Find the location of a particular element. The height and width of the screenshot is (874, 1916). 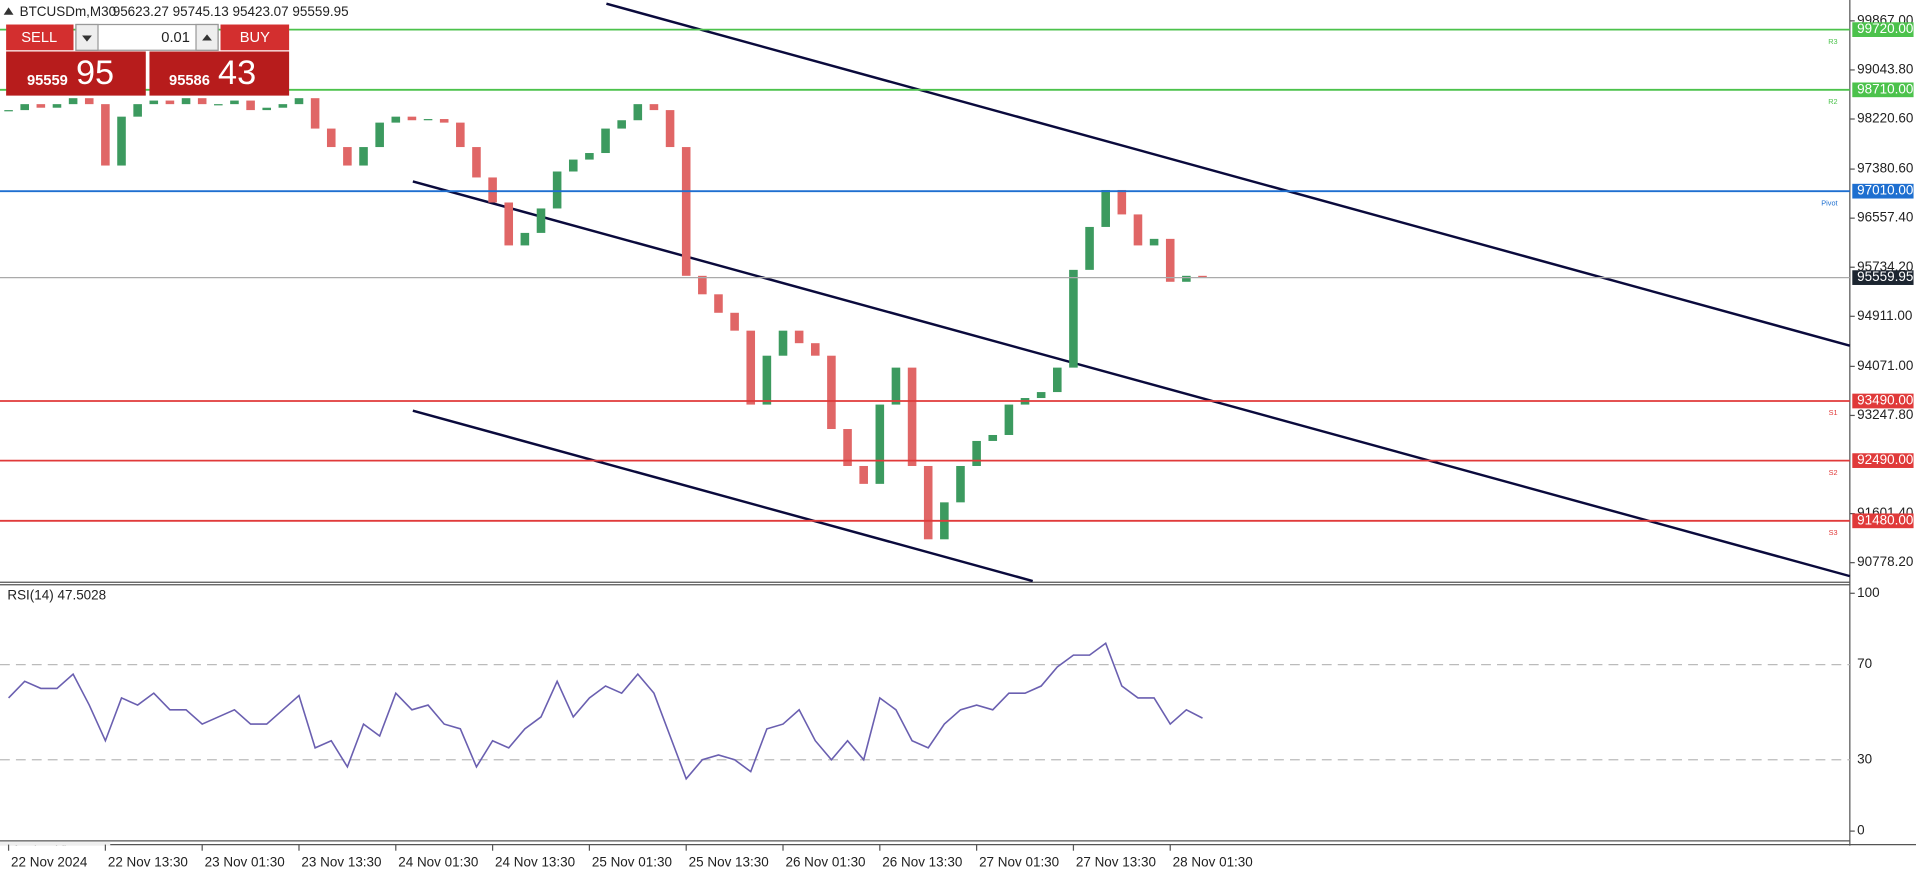

level-name: Pivot is located at coordinates (1829, 202).